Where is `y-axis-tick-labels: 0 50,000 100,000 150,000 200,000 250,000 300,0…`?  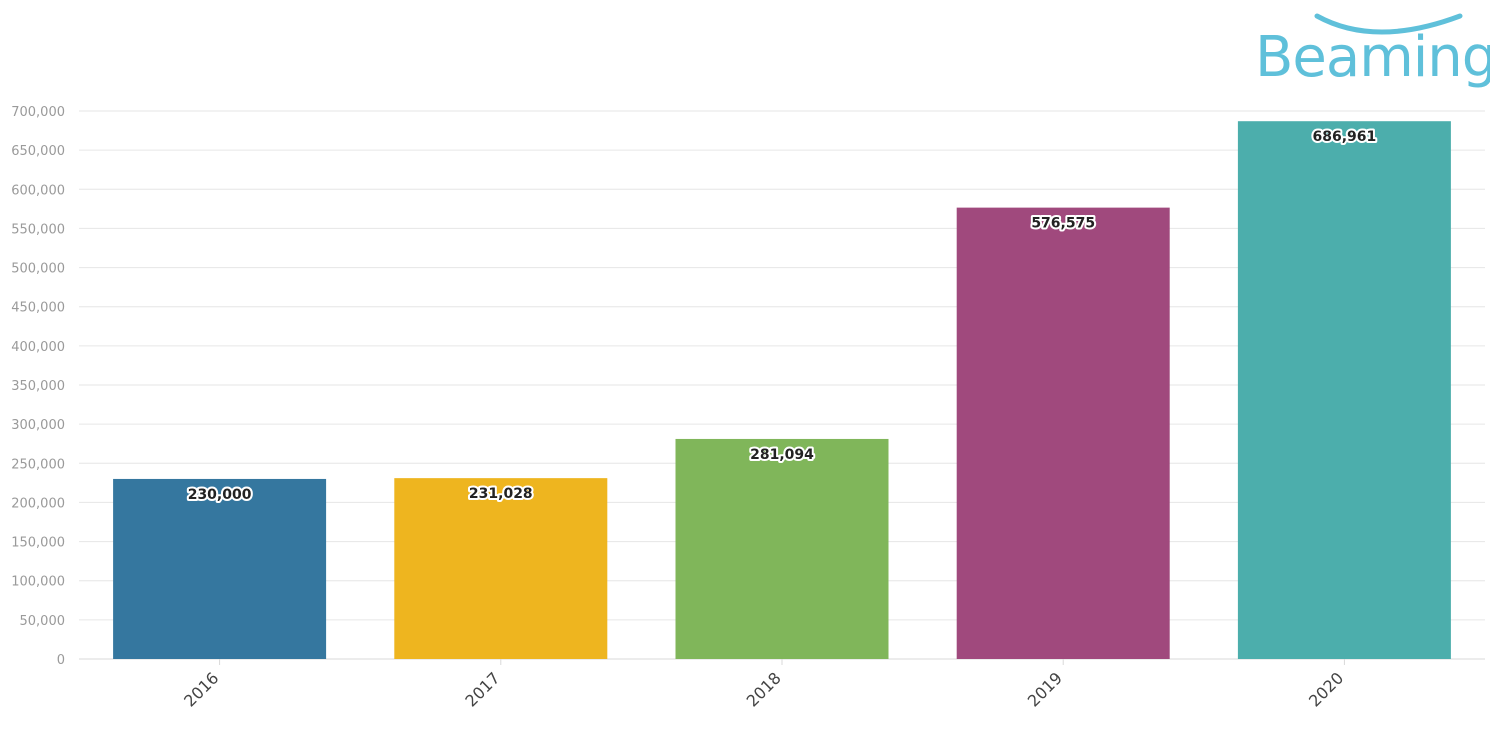 y-axis-tick-labels: 0 50,000 100,000 150,000 200,000 250,000 300,0… is located at coordinates (38, 386).